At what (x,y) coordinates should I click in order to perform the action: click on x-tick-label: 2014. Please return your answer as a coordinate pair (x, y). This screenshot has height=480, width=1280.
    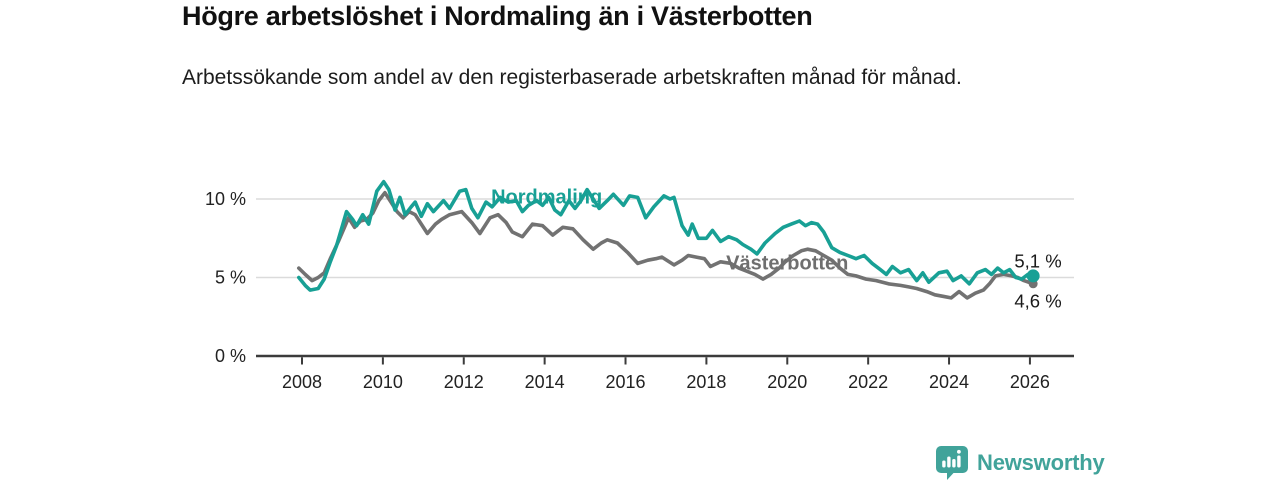
    Looking at the image, I should click on (545, 382).